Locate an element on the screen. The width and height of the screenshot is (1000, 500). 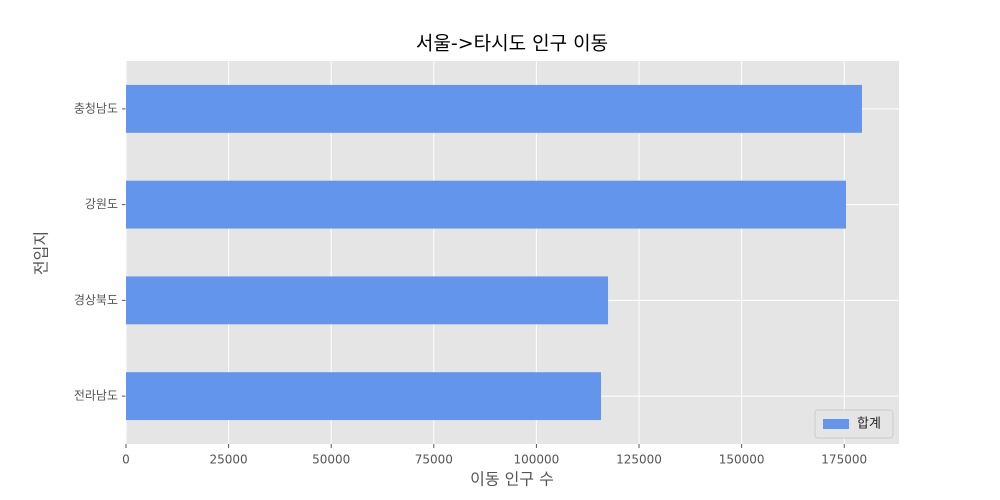
x-tick-label: 150000 is located at coordinates (742, 460).